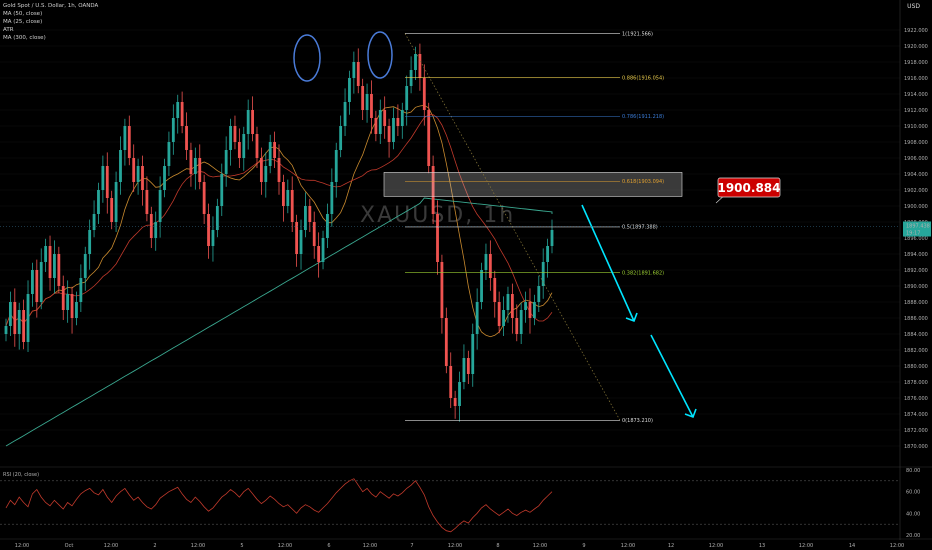  Describe the element at coordinates (23, 14) in the screenshot. I see `indicator-ma50-label: MA (50, close)` at that location.